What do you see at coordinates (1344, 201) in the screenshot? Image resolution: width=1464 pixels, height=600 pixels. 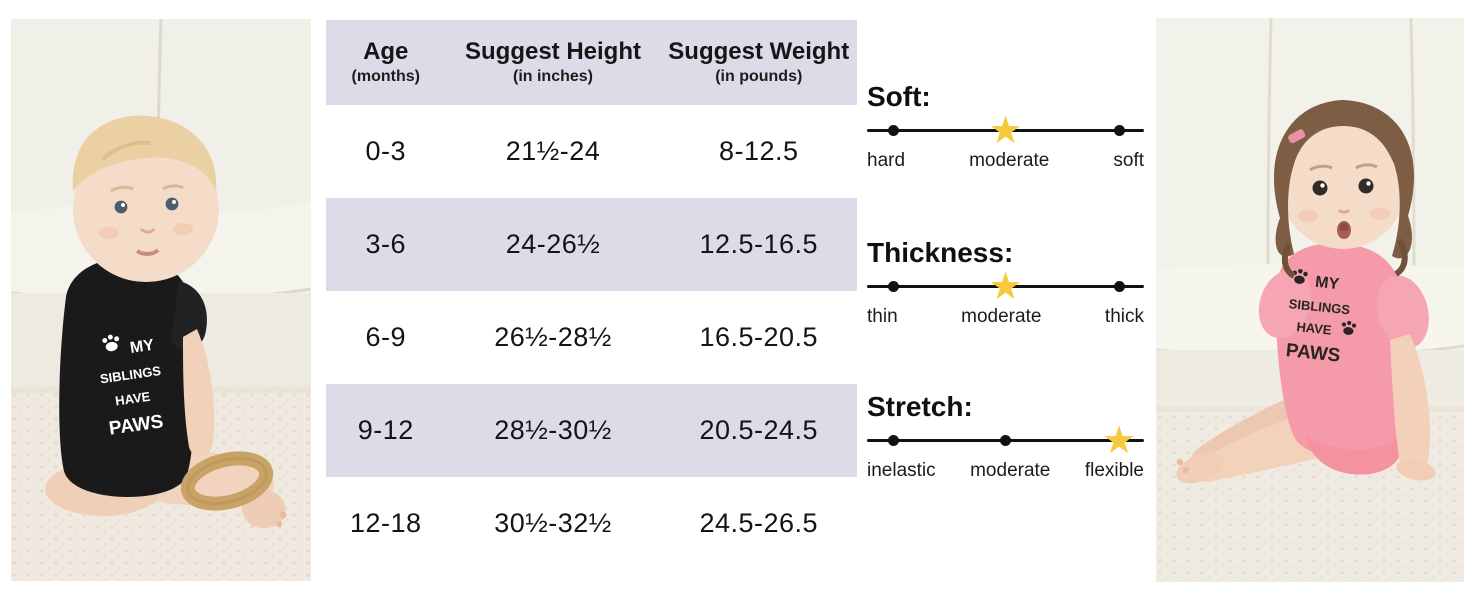 I see `toddler-face` at bounding box center [1344, 201].